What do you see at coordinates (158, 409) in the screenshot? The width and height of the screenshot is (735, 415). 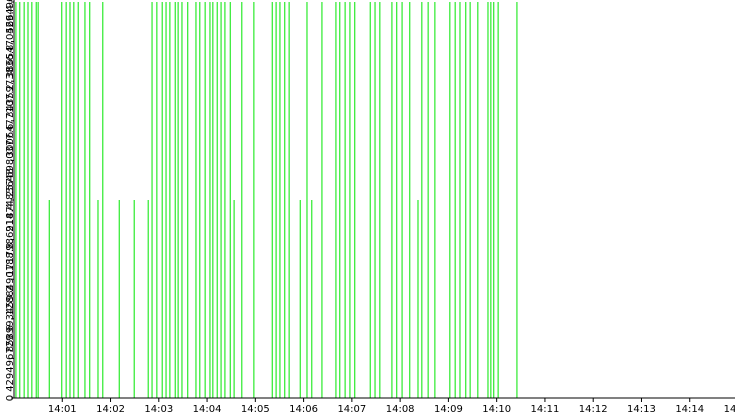 I see `x-tick-label: 14:03` at bounding box center [158, 409].